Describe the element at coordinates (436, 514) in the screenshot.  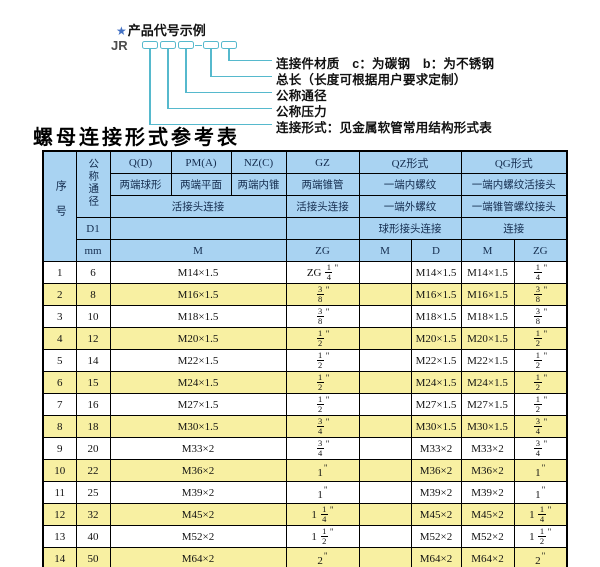
I see `table-cell: M45×2` at that location.